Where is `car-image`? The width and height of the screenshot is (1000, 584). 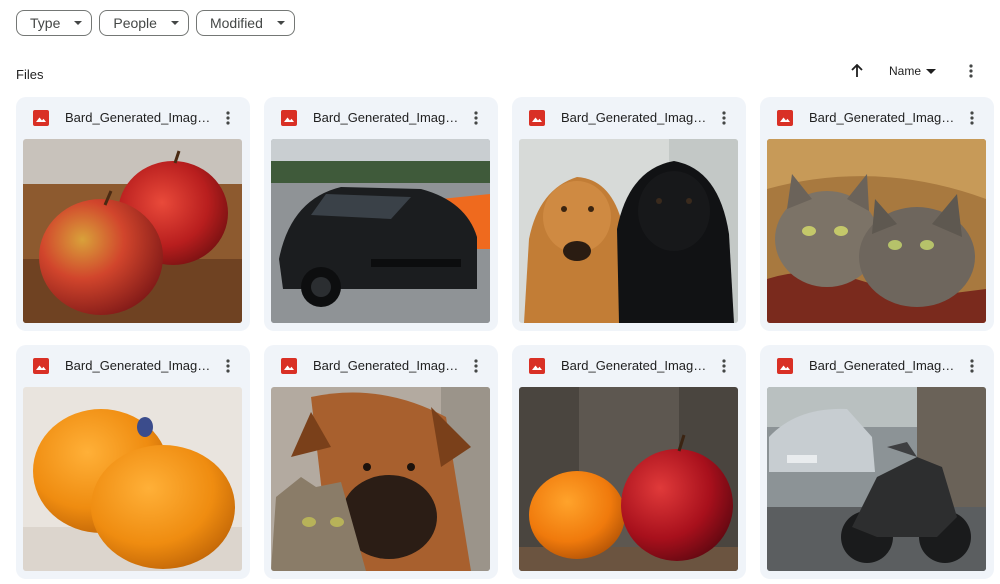
car-image is located at coordinates (380, 231).